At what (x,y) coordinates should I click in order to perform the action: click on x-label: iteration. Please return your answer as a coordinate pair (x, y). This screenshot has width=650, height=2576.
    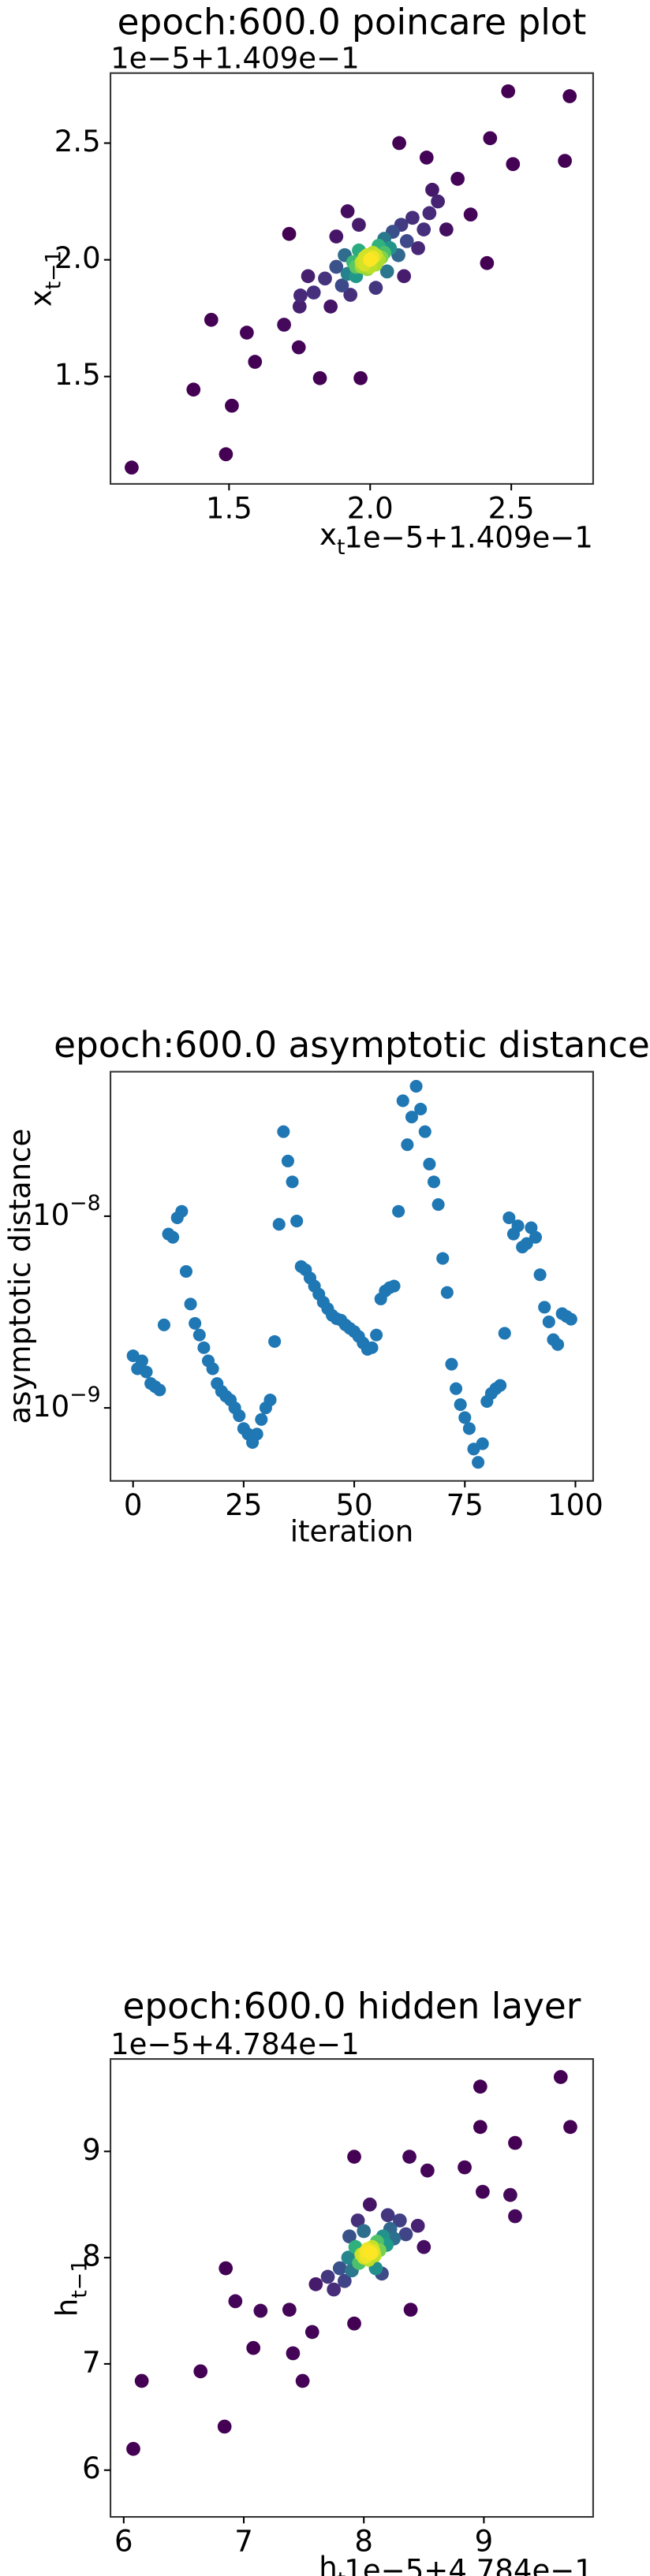
    Looking at the image, I should click on (352, 1531).